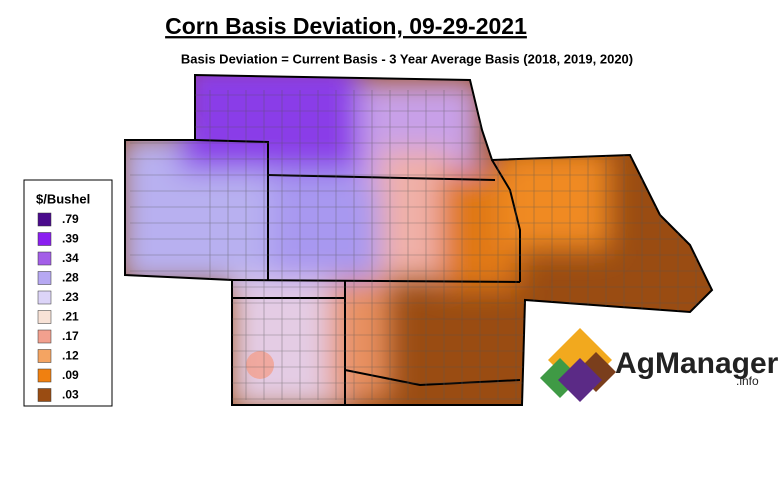 The image size is (779, 481). I want to click on title: Corn Basis Deviation, 09-29-2021, so click(346, 26).